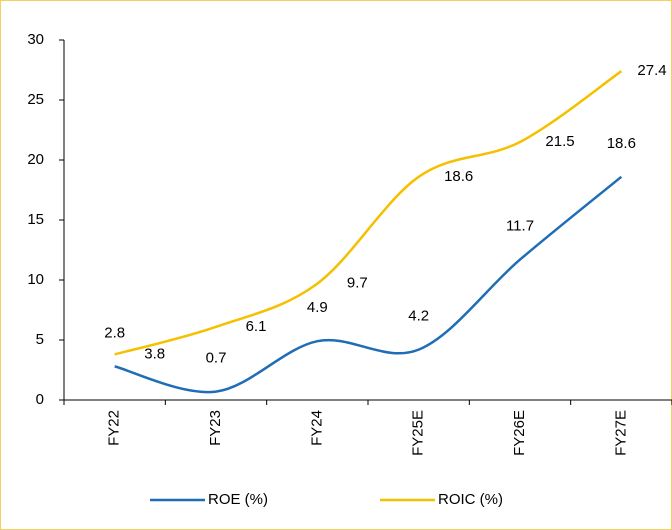 This screenshot has width=672, height=530. I want to click on x-tick-label: FY27E, so click(620, 433).